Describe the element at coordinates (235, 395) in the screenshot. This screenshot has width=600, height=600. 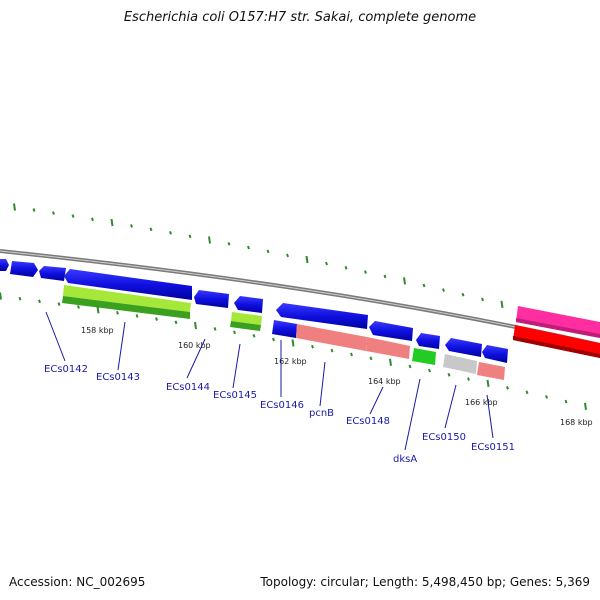
I see `gene-label-ECs0145: ECs0145` at that location.